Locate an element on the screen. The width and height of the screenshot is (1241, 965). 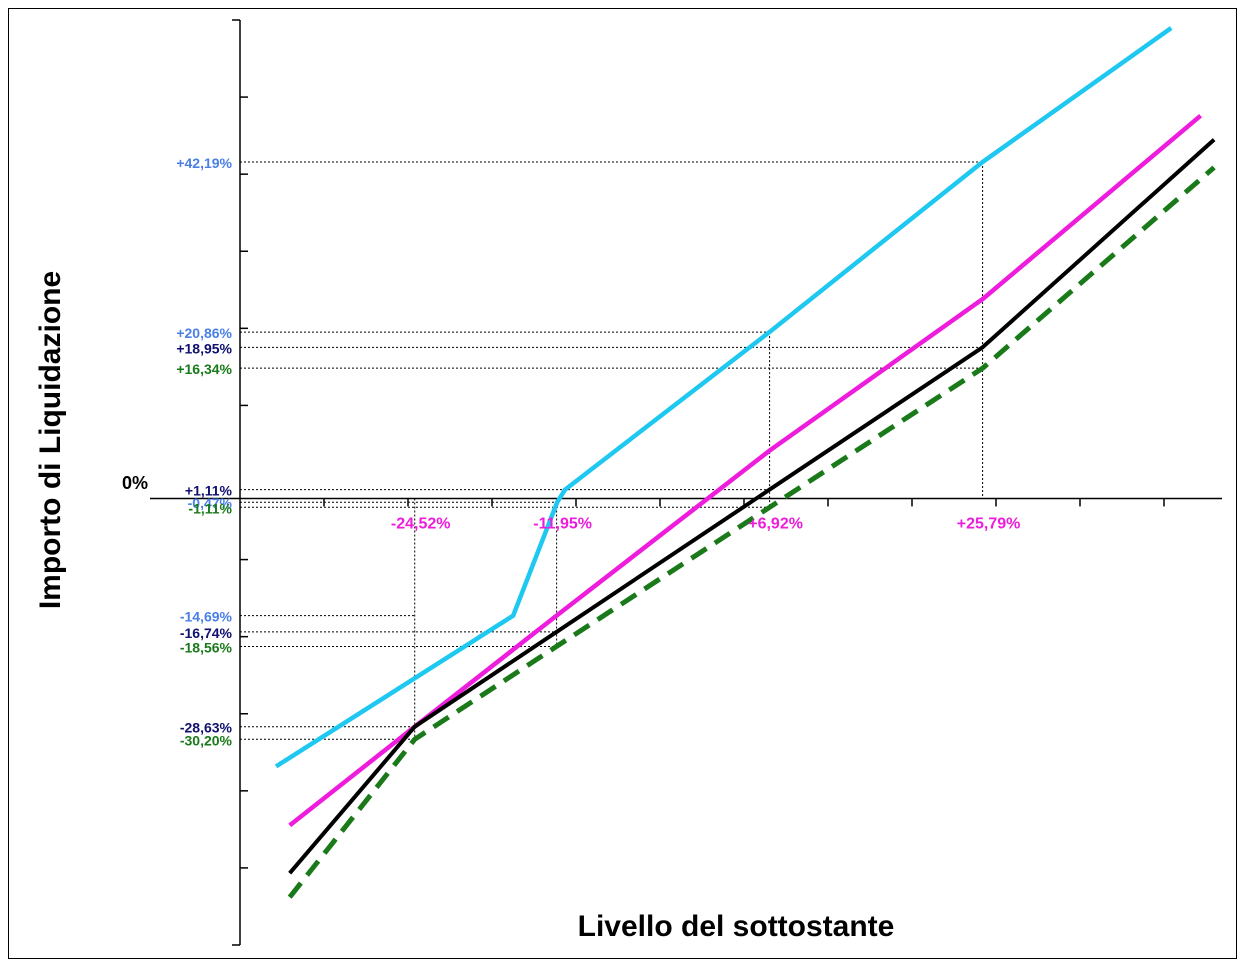
y-annotation-label: -1,11% is located at coordinates (210, 508).